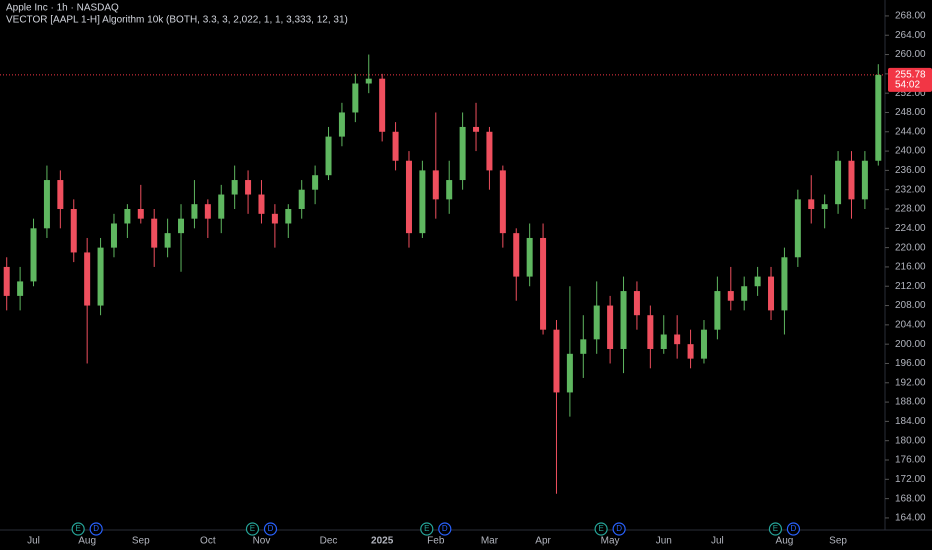  Describe the element at coordinates (910, 267) in the screenshot. I see `y-tick-label: 216.00` at that location.